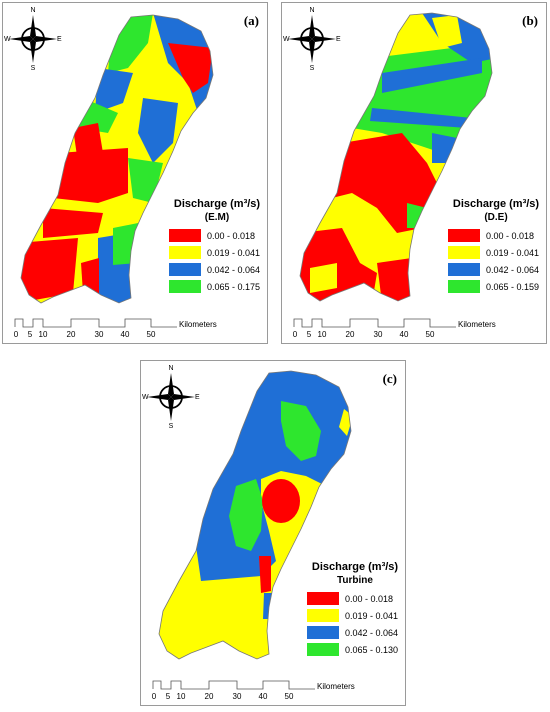 This screenshot has width=550, height=712. I want to click on legend-item: 0.065 - 0.159, so click(496, 286).